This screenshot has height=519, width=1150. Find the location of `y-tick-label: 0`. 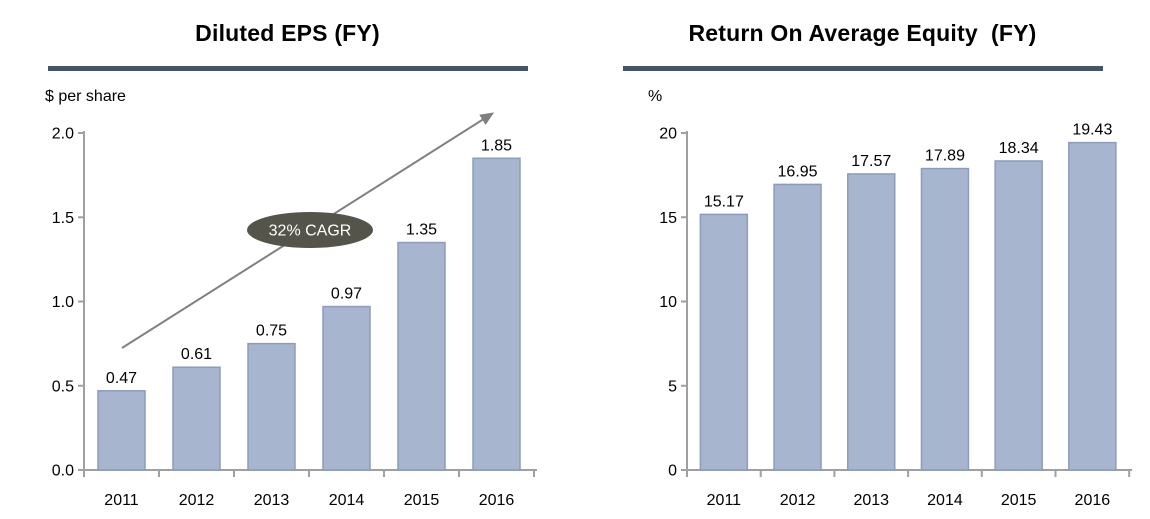

y-tick-label: 0 is located at coordinates (672, 471).